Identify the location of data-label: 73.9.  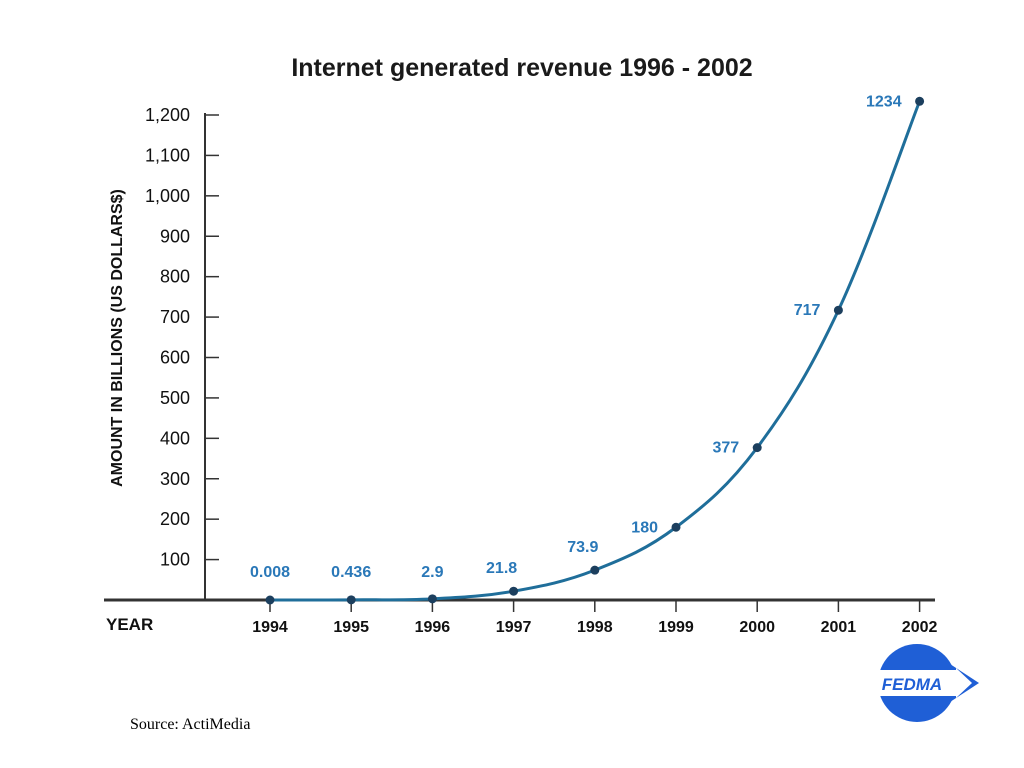
(582, 547).